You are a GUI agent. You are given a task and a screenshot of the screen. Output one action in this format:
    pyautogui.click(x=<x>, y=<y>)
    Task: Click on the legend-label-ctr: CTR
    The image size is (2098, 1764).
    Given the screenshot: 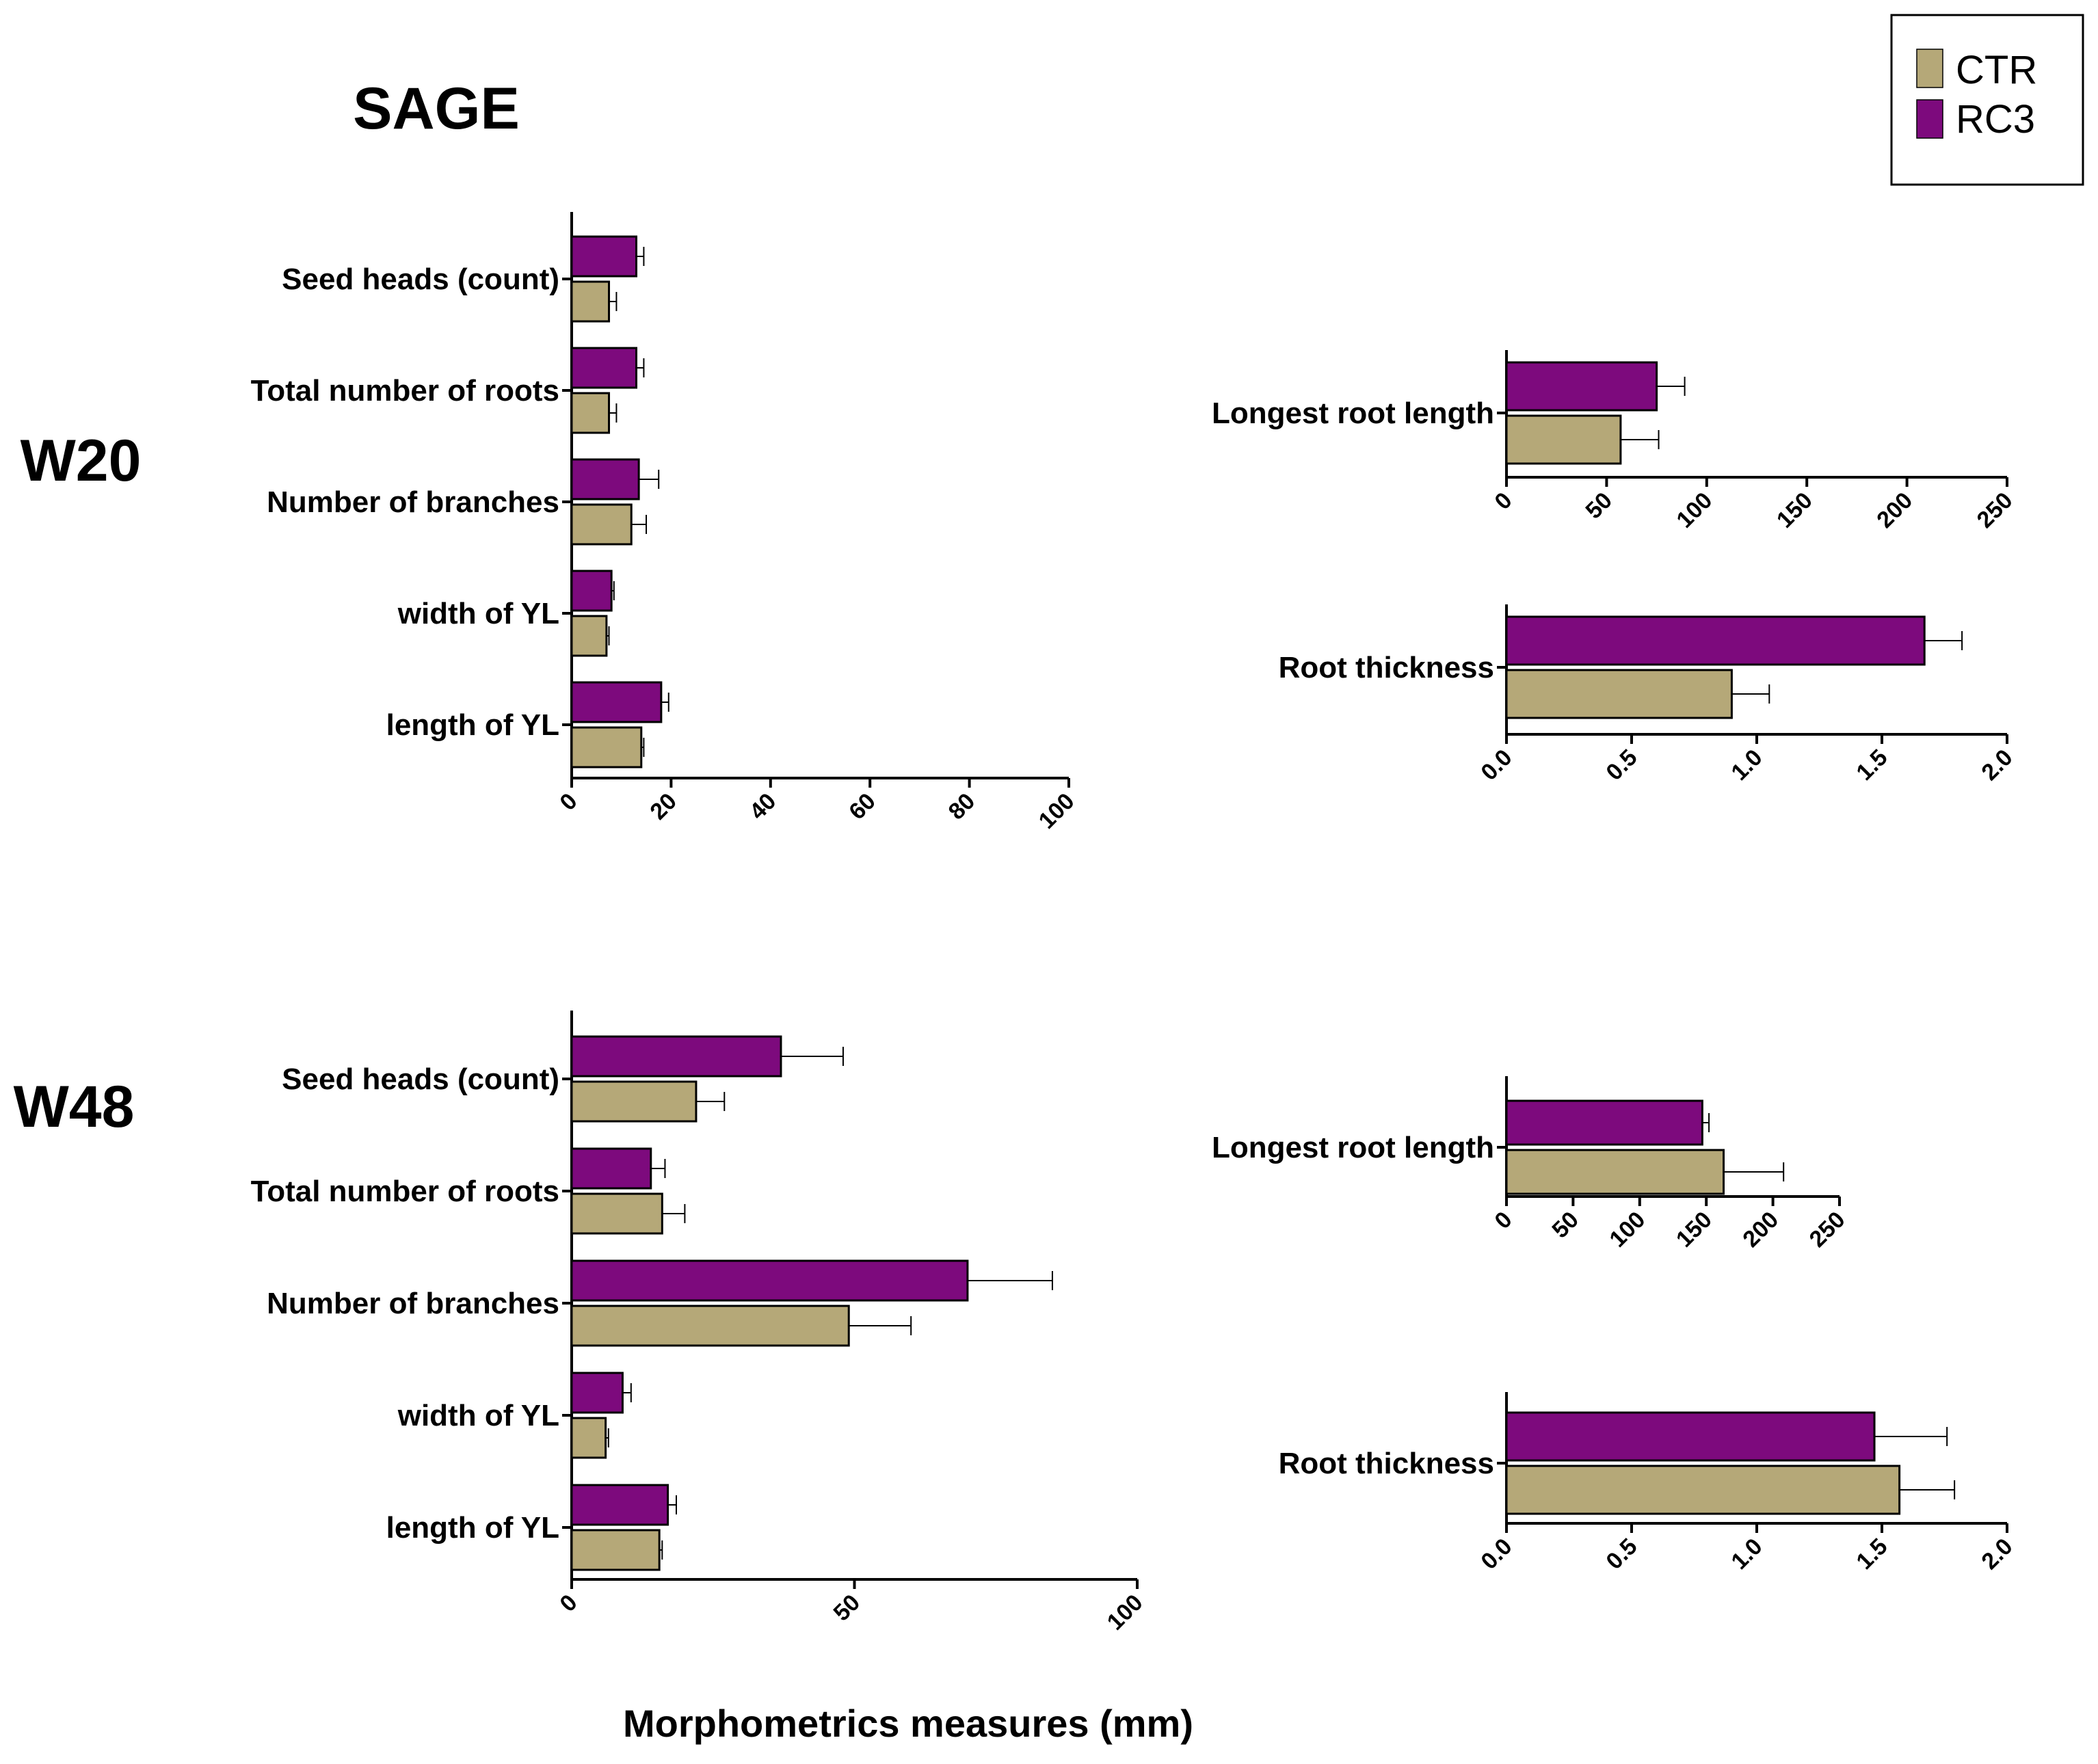 What is the action you would take?
    pyautogui.click(x=1996, y=70)
    